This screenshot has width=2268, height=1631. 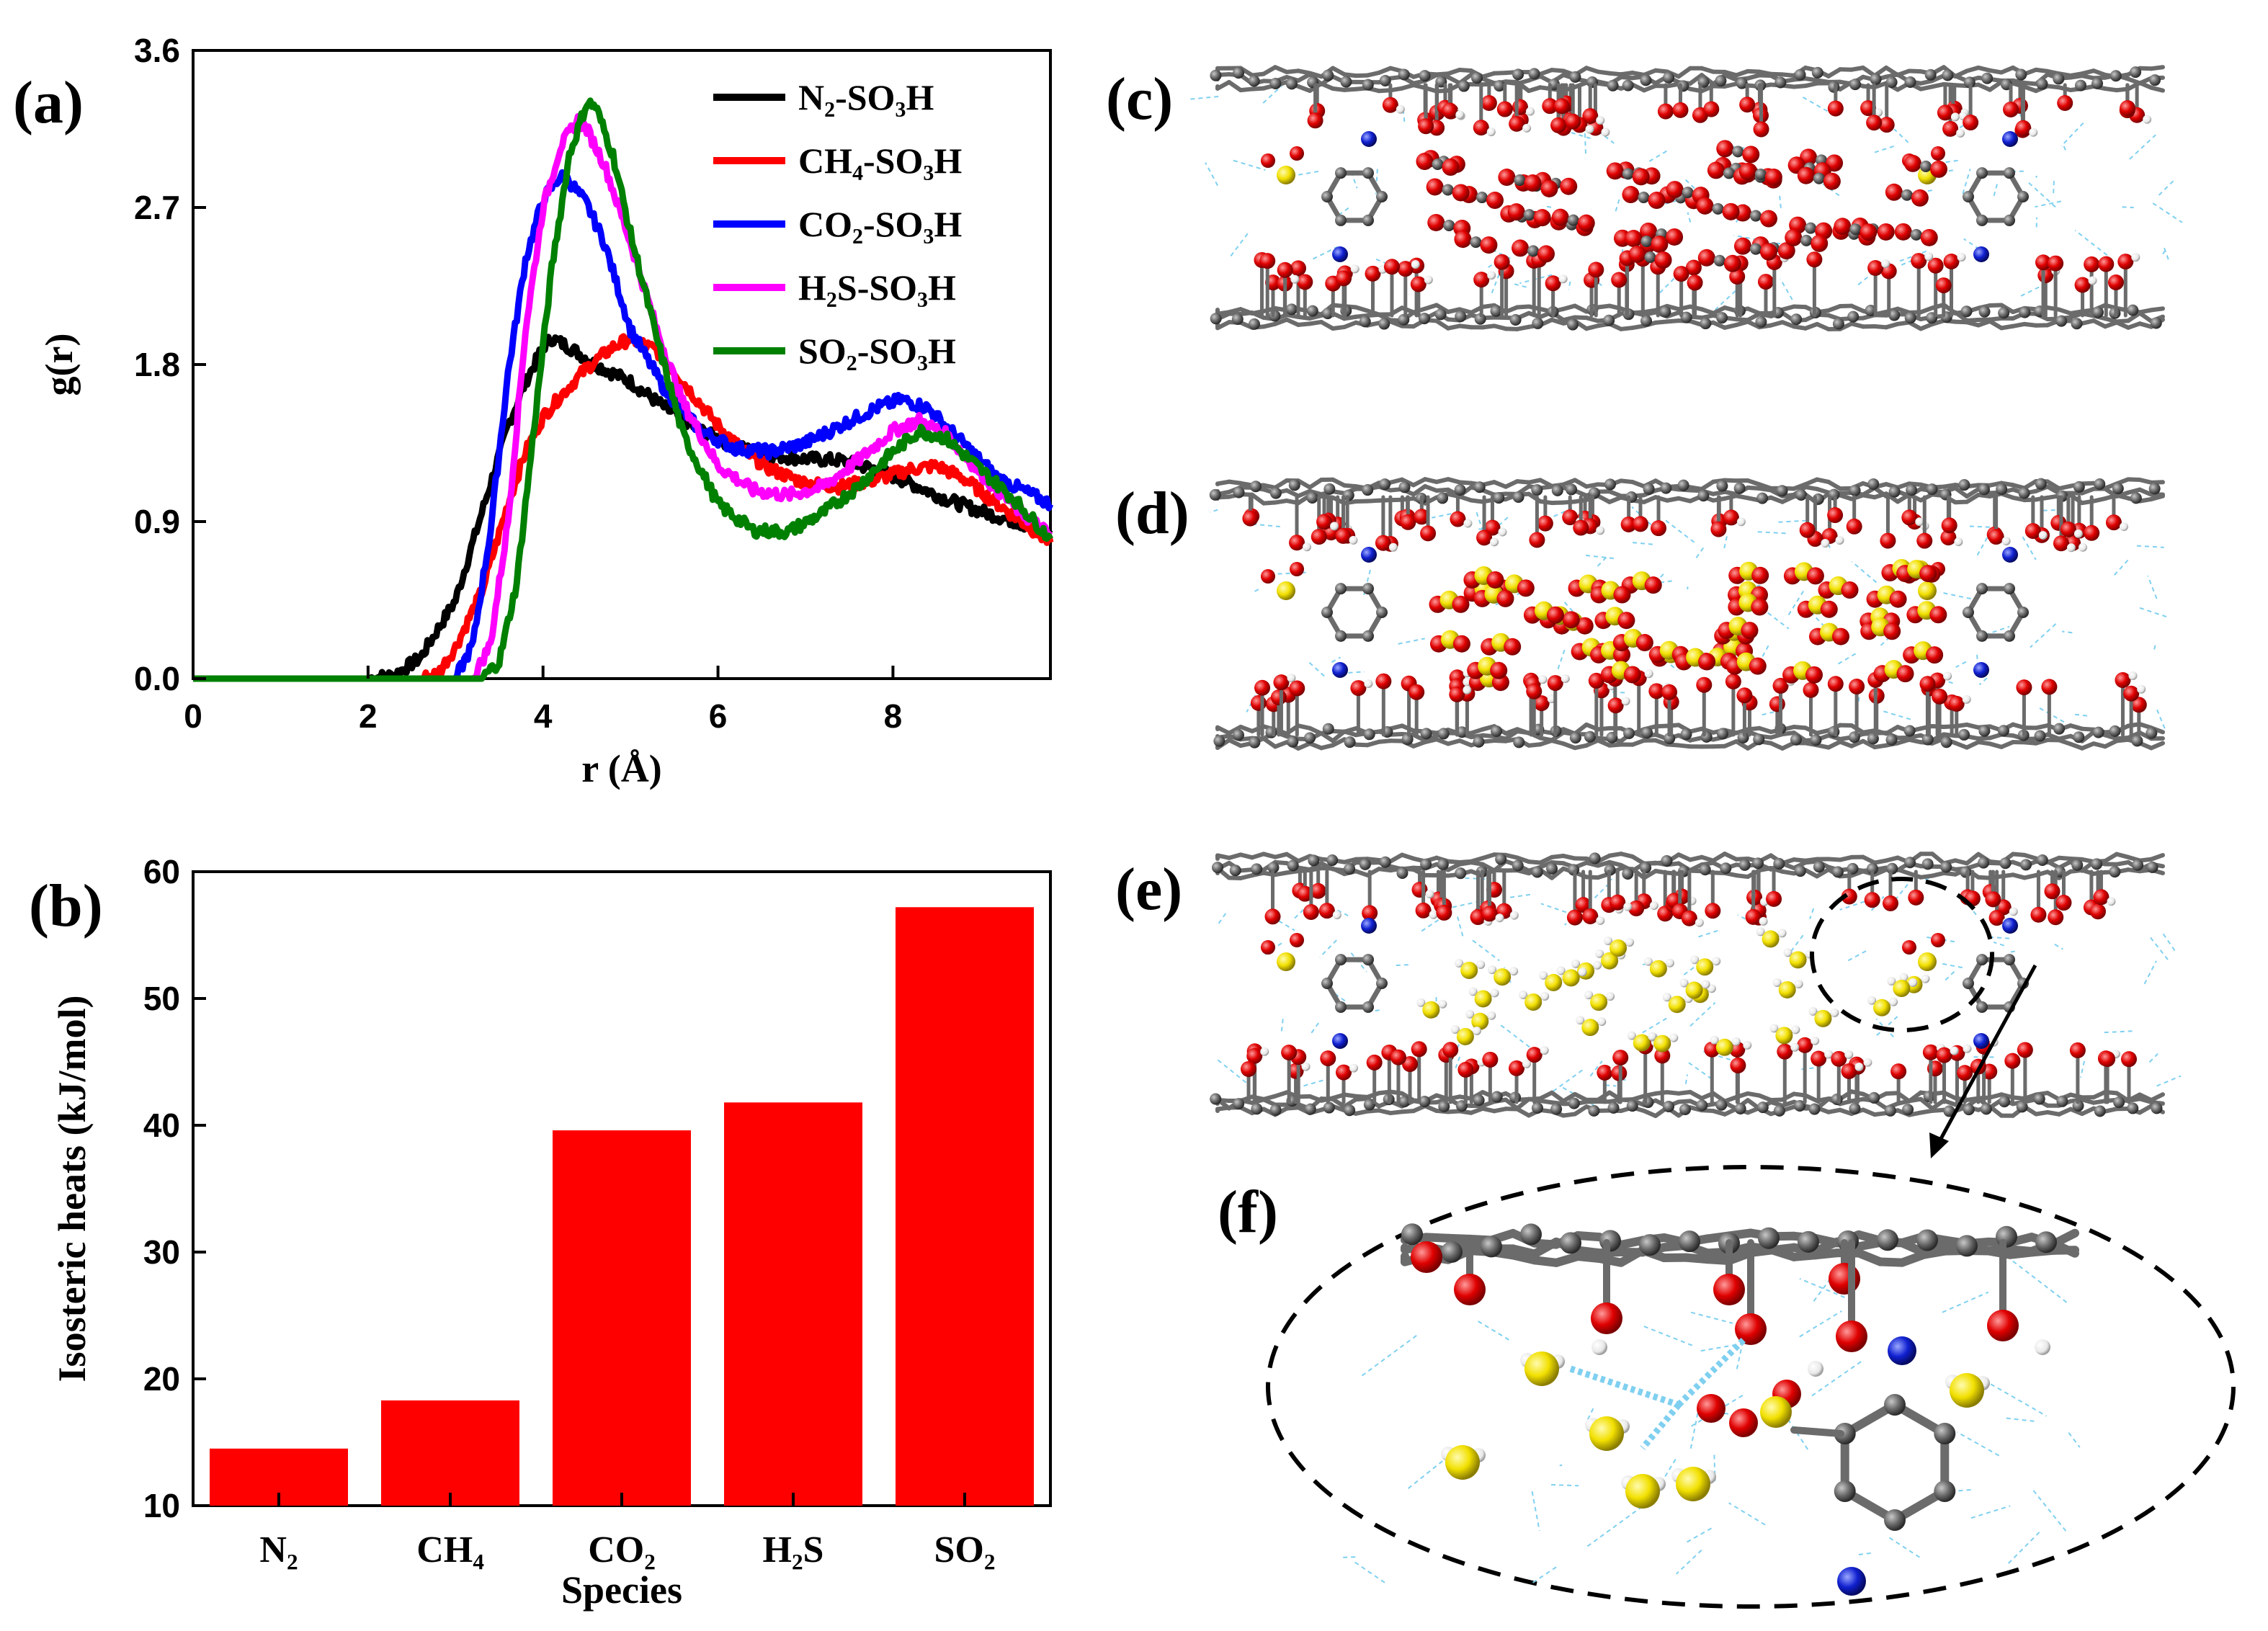 I want to click on rdf-series-group, so click(x=622, y=389).